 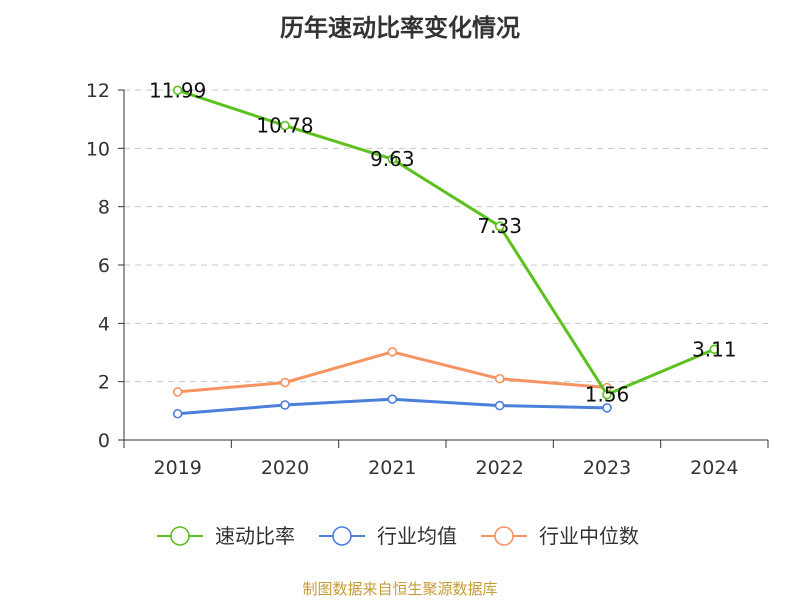 What do you see at coordinates (98, 91) in the screenshot?
I see `y-tick-label: 12` at bounding box center [98, 91].